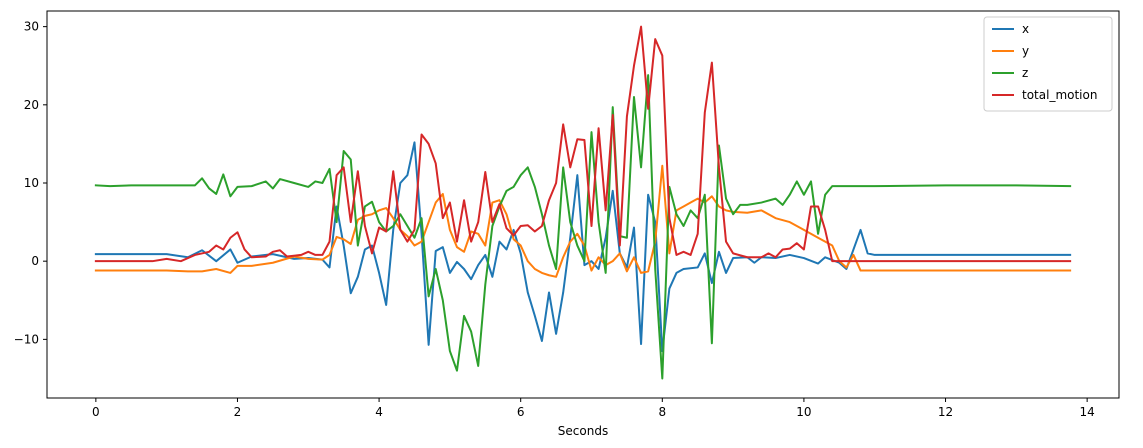 The height and width of the screenshot is (448, 1143). Describe the element at coordinates (1059, 95) in the screenshot. I see `legend-label-total-motion: total_motion` at that location.